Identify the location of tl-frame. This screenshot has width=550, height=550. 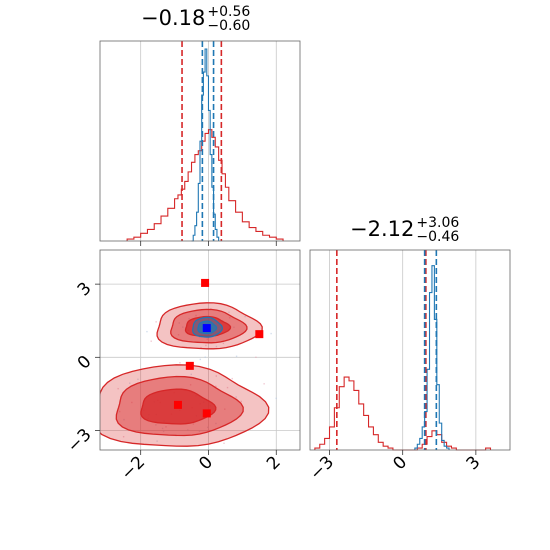
(200, 141).